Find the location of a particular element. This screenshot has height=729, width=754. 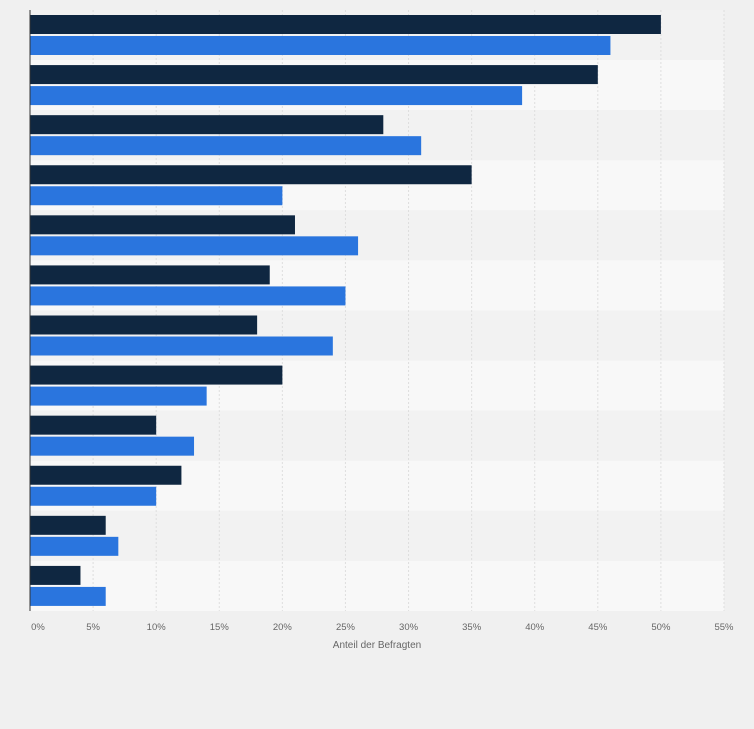

x-tick-label: 0% is located at coordinates (38, 627).